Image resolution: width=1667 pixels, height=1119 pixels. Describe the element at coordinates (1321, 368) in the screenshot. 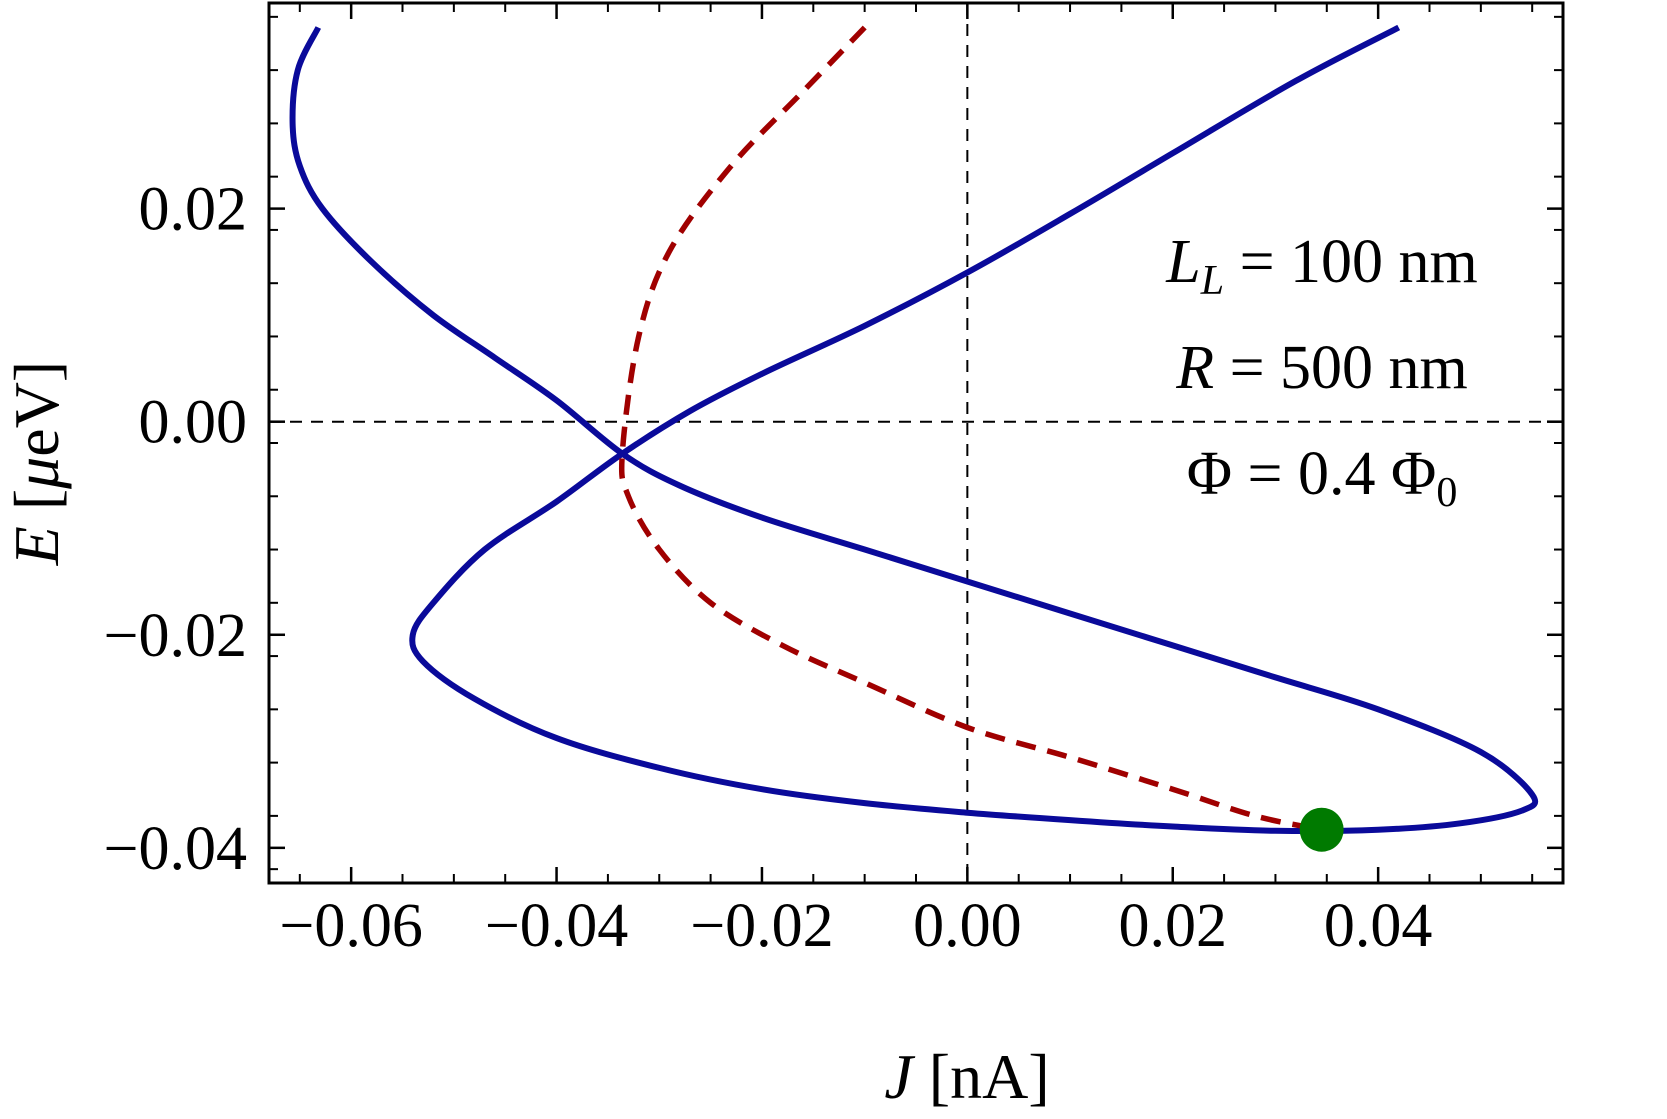

I see `annotation-radius: R = 500 nm` at that location.